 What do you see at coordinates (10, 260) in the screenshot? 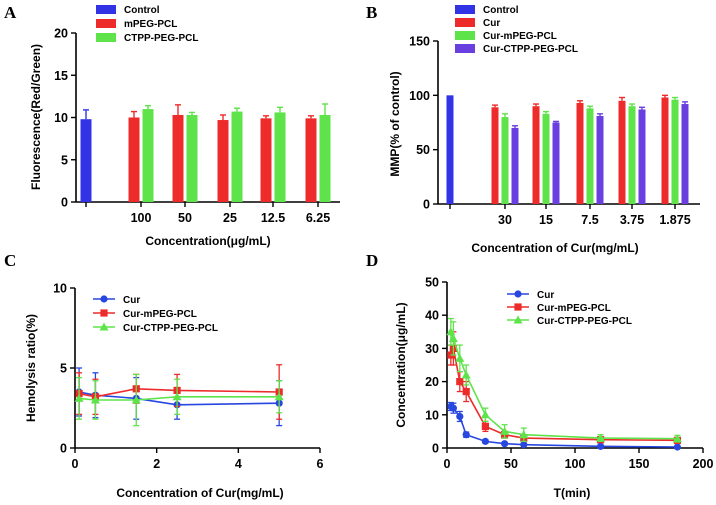
I see `panel-letter-c: C` at bounding box center [10, 260].